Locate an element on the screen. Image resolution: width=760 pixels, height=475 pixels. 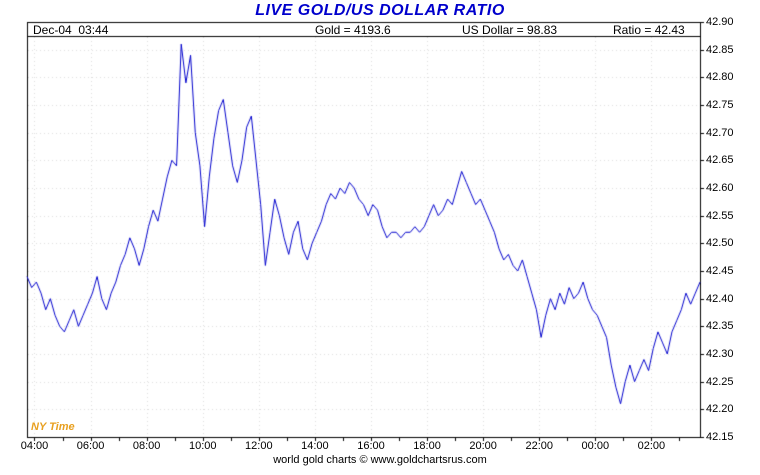
y-axis-tick-label: 42.80 is located at coordinates (720, 77).